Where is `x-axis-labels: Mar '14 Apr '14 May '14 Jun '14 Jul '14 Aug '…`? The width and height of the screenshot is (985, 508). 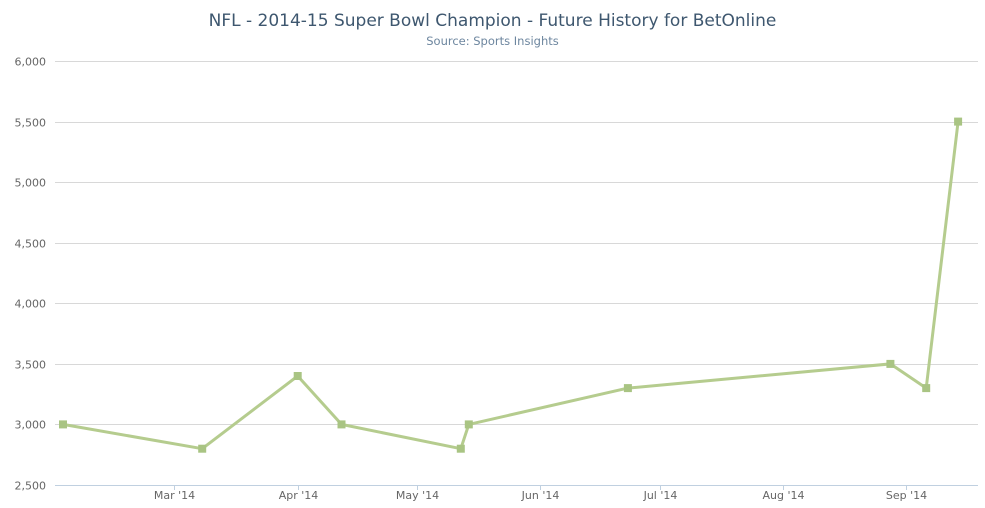
x-axis-labels: Mar '14 Apr '14 May '14 Jun '14 Jul '14 Aug '… is located at coordinates (540, 495).